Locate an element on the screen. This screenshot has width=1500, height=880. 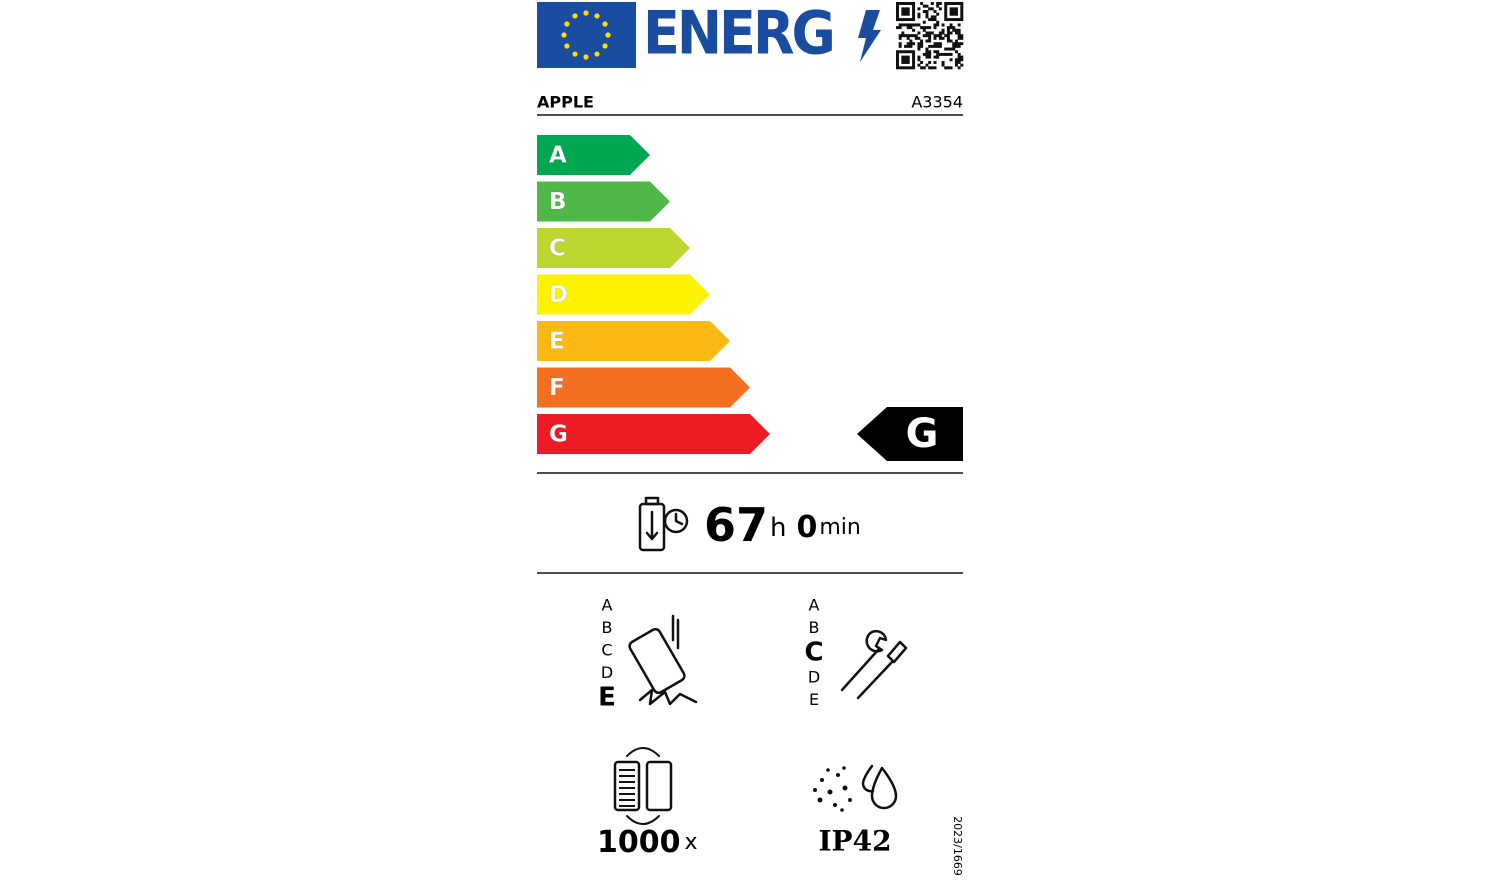
scale-letter: D is located at coordinates (607, 672).